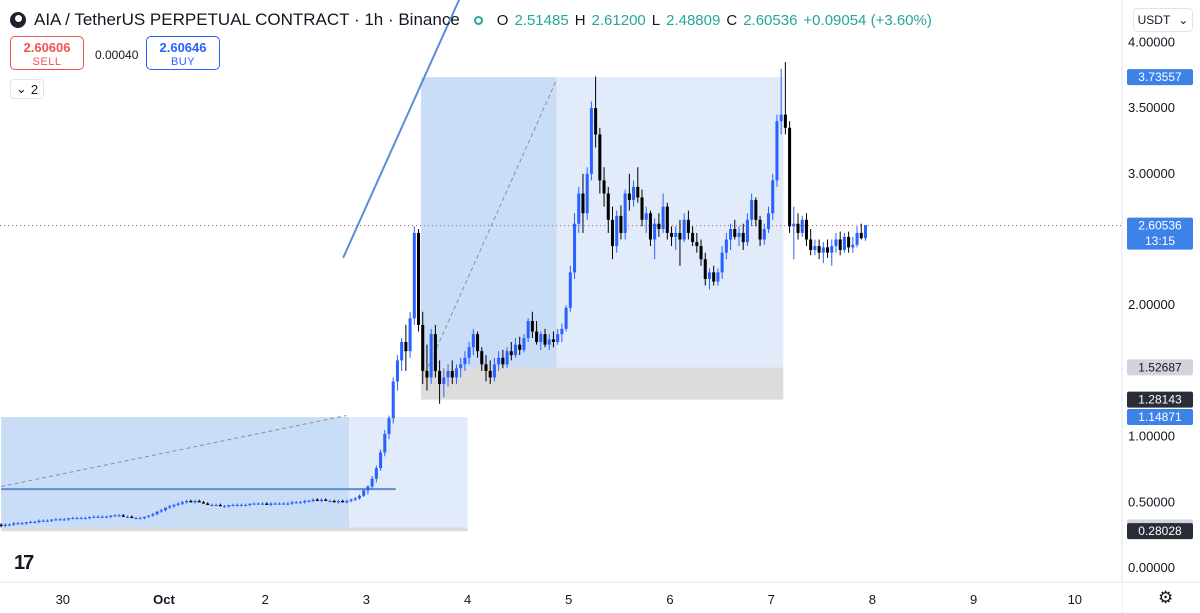  What do you see at coordinates (669, 599) in the screenshot?
I see `x-tick-label: 6` at bounding box center [669, 599].